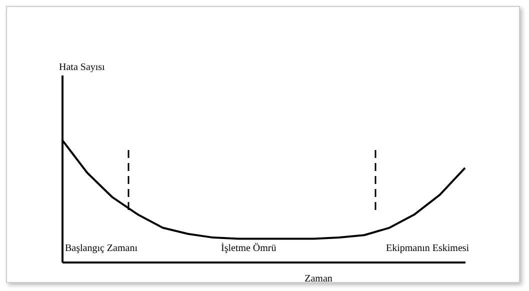  I want to click on annotation: İşletme Ömrü, so click(249, 248).